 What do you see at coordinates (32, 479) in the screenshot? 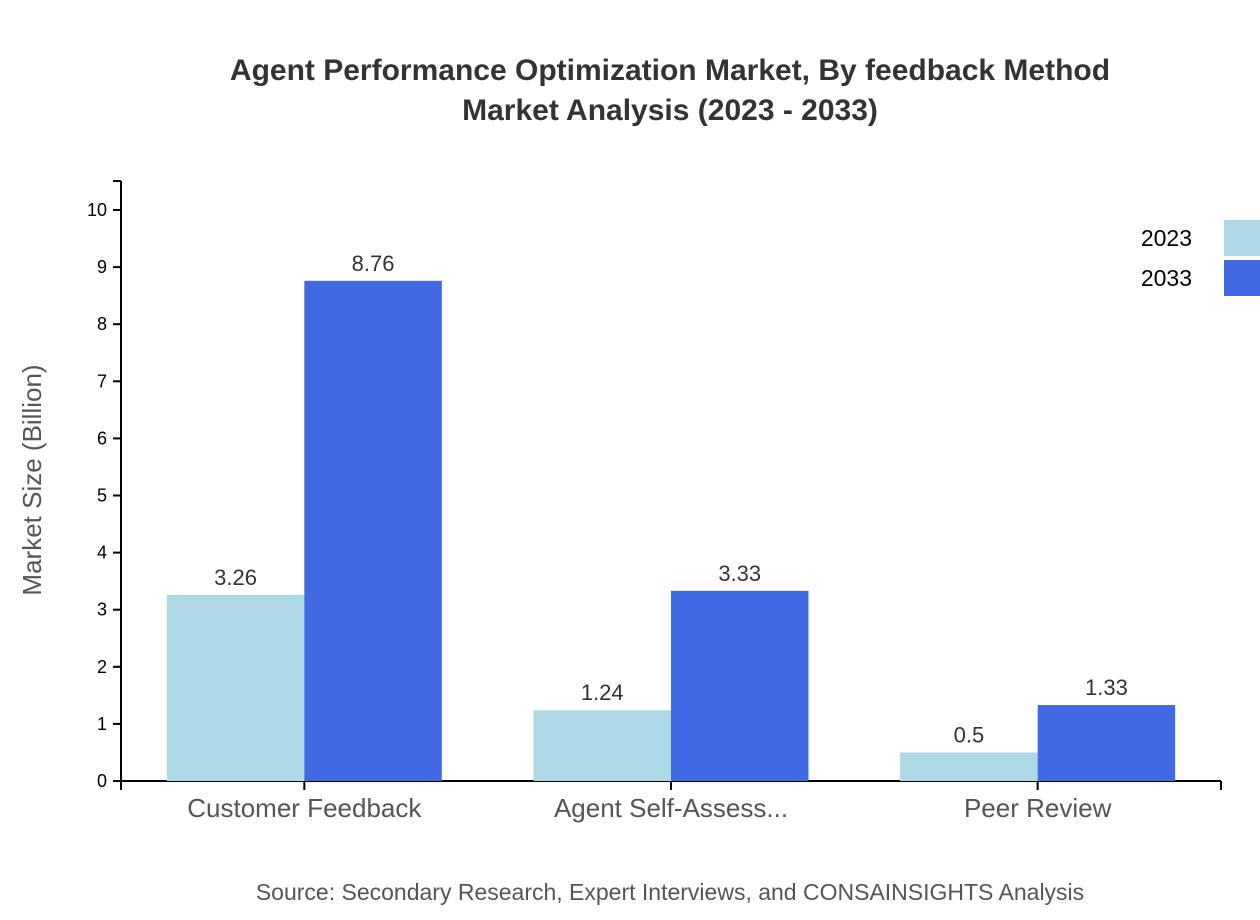
I see `y-axis-label: Market Size (Billion)` at bounding box center [32, 479].